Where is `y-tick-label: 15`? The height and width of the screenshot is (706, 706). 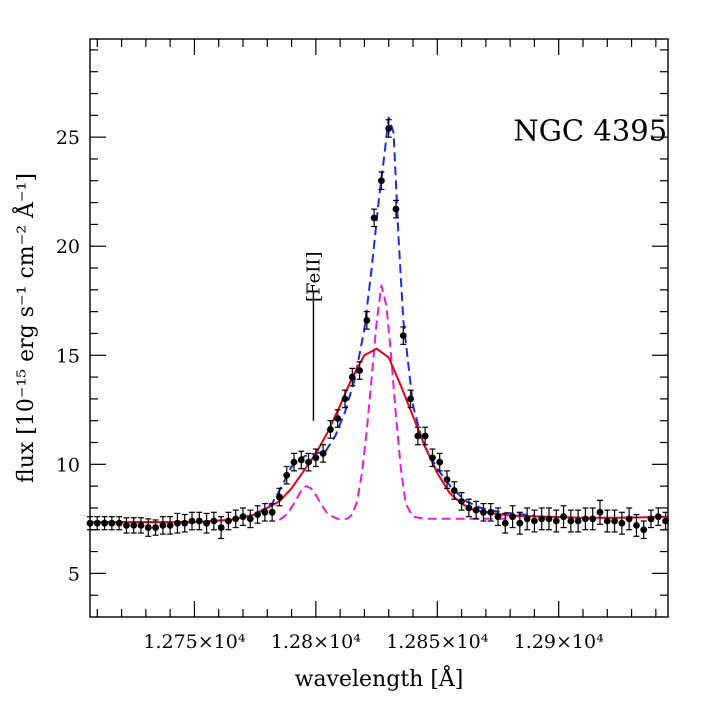
y-tick-label: 15 is located at coordinates (68, 356).